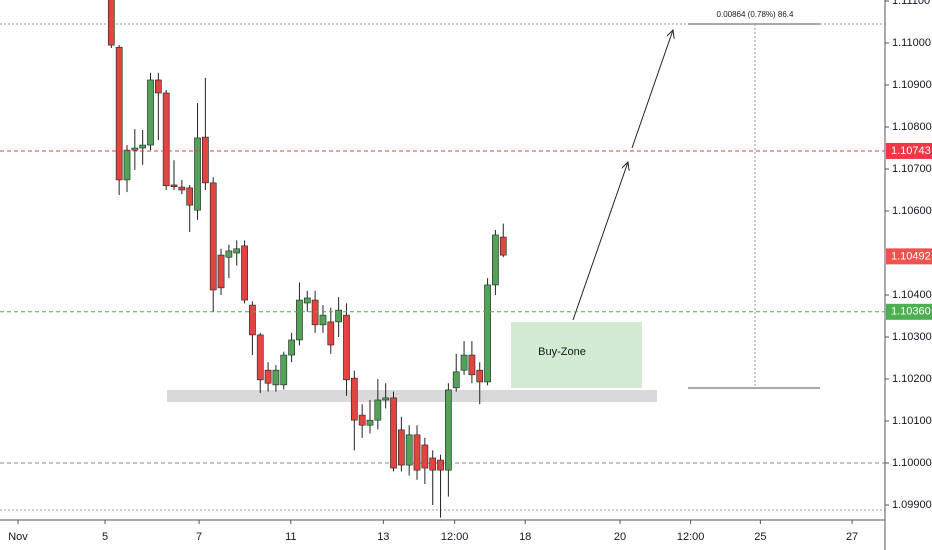  Describe the element at coordinates (911, 3) in the screenshot. I see `y-tick-label: 1.11100` at that location.